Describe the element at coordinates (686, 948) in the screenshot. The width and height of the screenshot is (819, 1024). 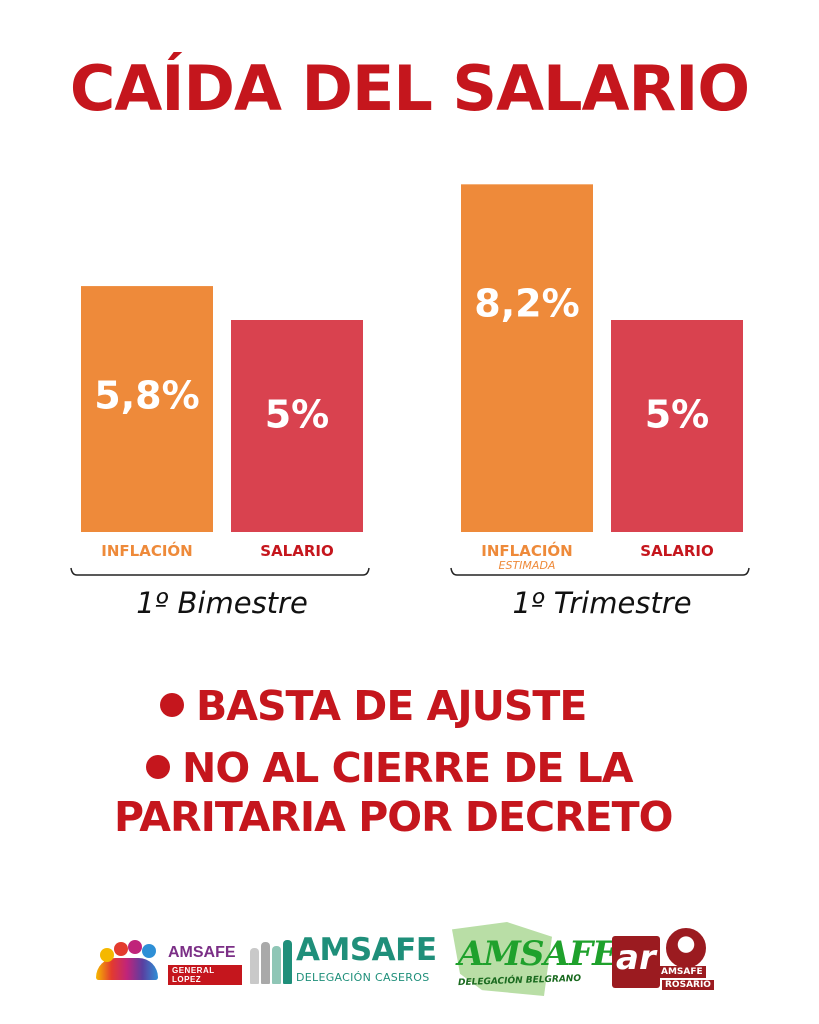
I see `portrait-icon` at that location.